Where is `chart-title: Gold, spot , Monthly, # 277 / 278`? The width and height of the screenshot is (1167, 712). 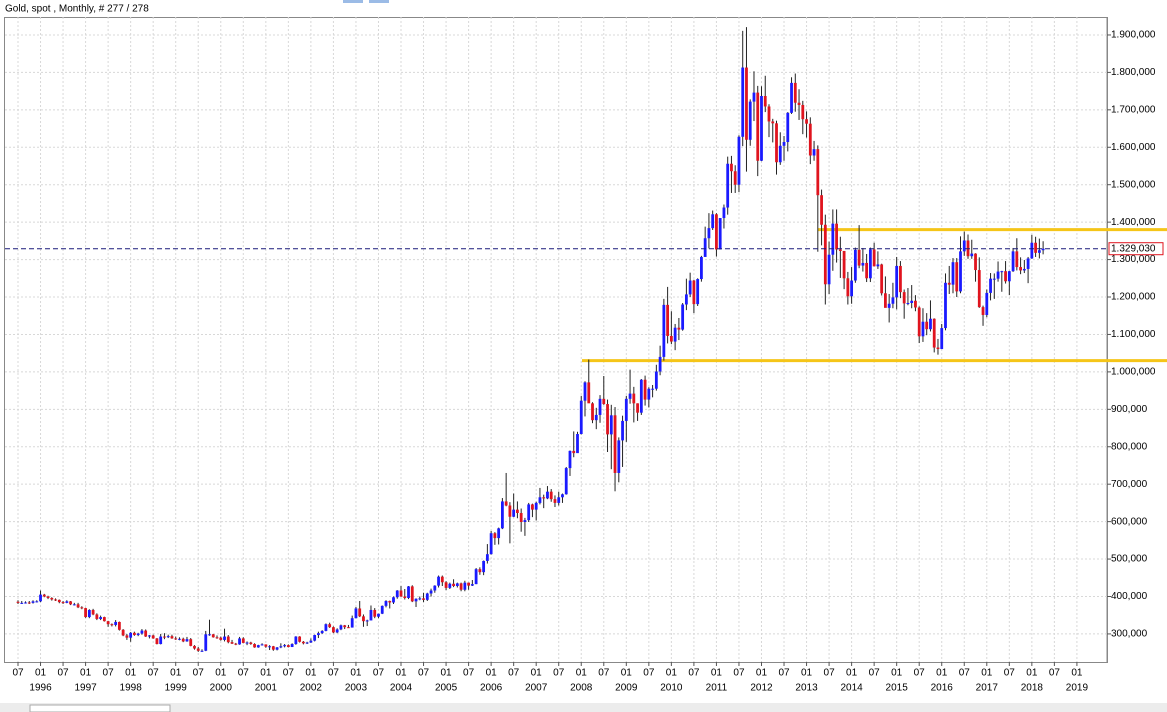 chart-title: Gold, spot , Monthly, # 277 / 278 is located at coordinates (77, 9).